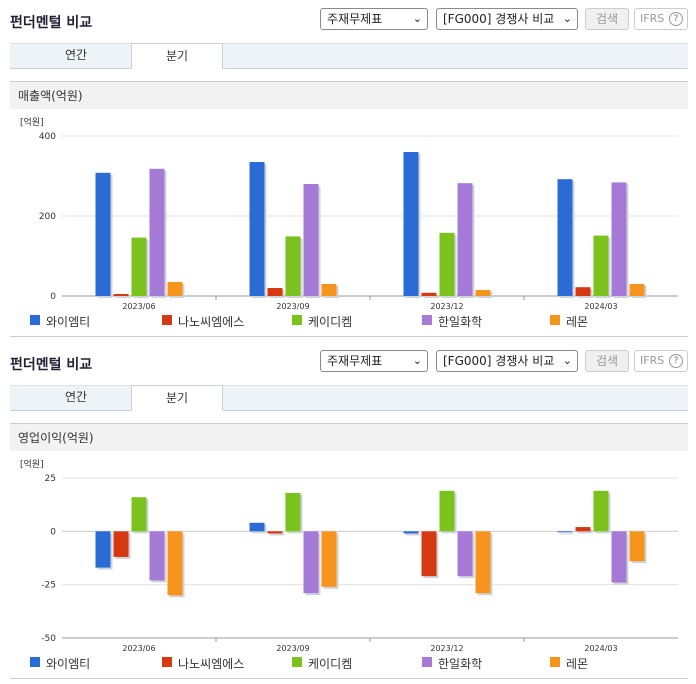  Describe the element at coordinates (349, 437) in the screenshot. I see `chart-subtitle: 영업이익(억원)` at that location.